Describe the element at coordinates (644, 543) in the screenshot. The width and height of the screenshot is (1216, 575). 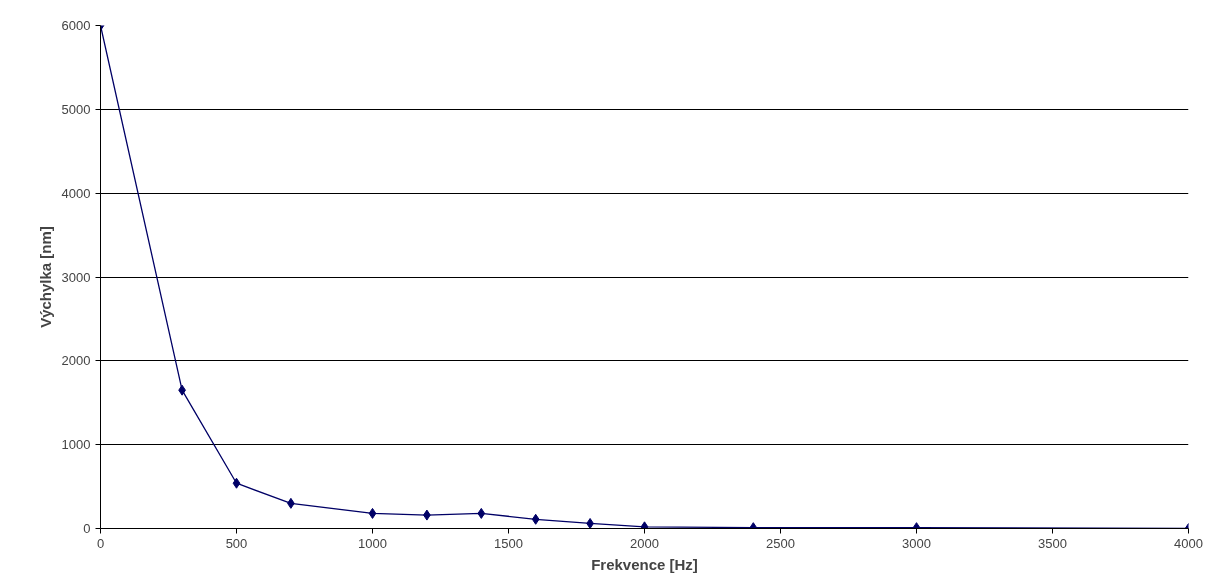
I see `x-tick-label: 2000` at that location.